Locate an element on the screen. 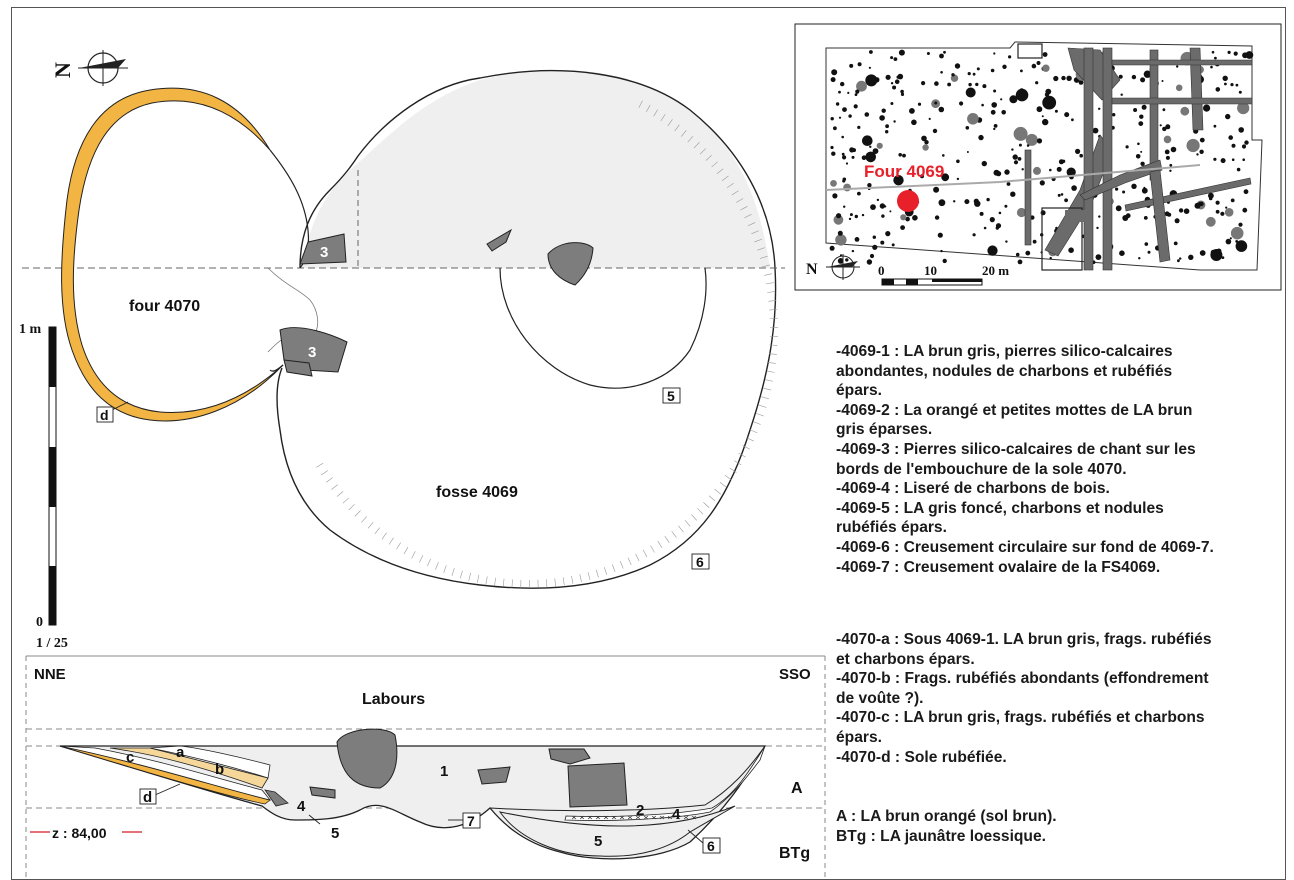 The image size is (1294, 880). inset-north-arrow-icon: N is located at coordinates (833, 267).